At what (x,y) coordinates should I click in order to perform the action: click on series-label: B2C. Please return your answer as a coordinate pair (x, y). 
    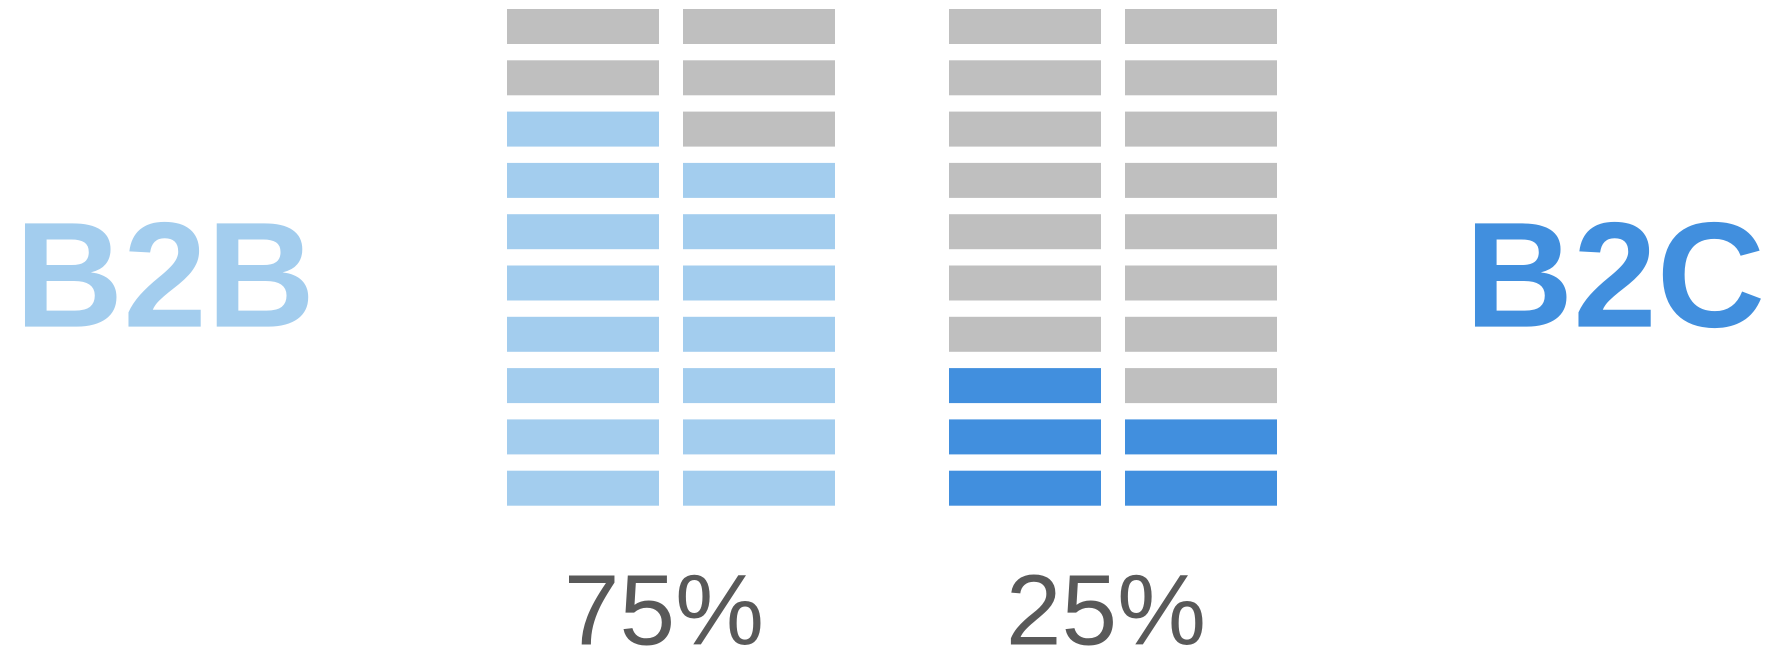
    Looking at the image, I should click on (1615, 275).